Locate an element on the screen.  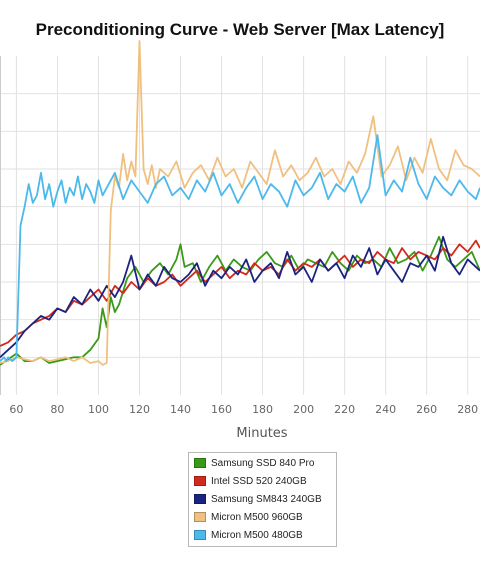
legend-item: Intel SSD 520 240GB is located at coordinates (250, 481).